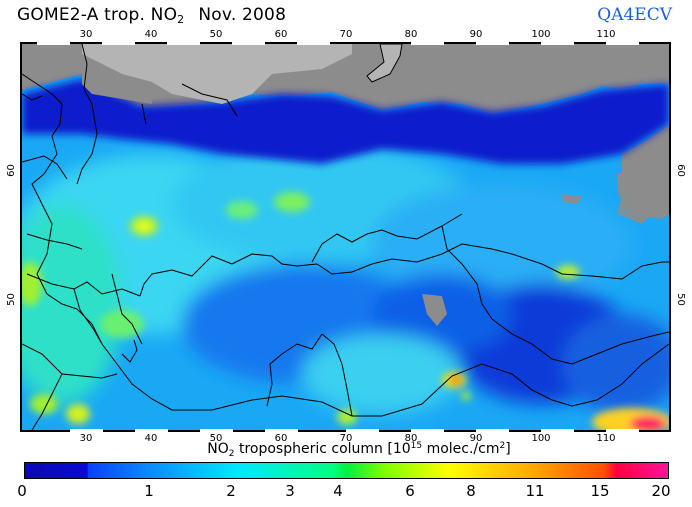 The width and height of the screenshot is (692, 507). What do you see at coordinates (149, 491) in the screenshot?
I see `colorbar-label: 1` at bounding box center [149, 491].